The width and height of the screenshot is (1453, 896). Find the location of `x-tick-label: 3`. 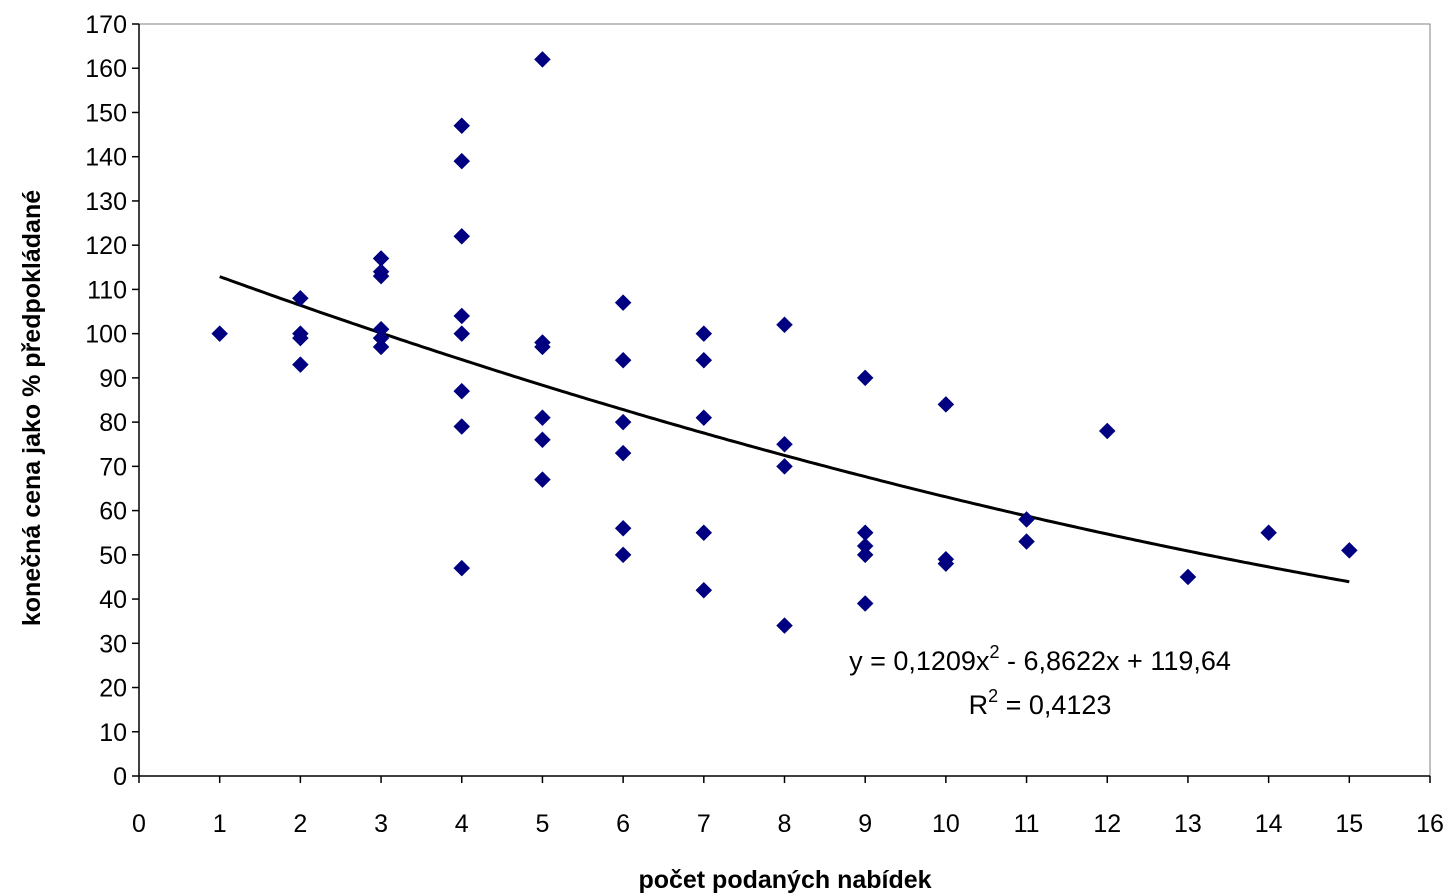

x-tick-label: 3 is located at coordinates (381, 824).